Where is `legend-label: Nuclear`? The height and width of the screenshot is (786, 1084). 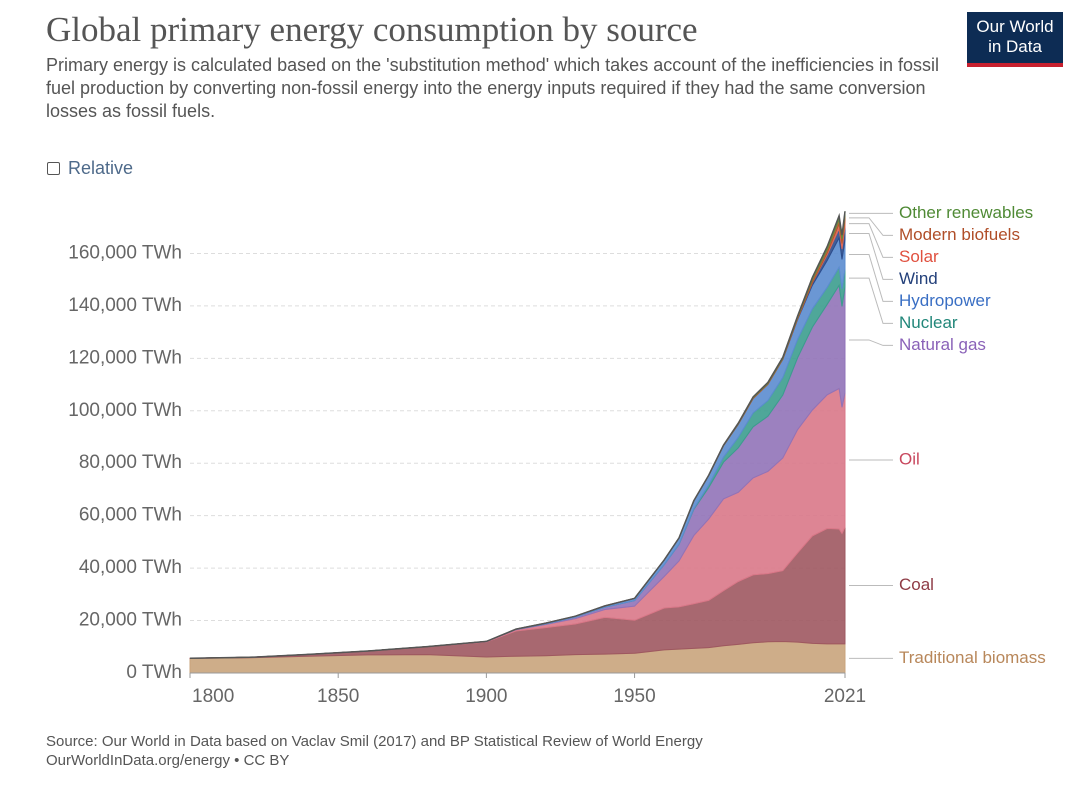
legend-label: Nuclear is located at coordinates (928, 322).